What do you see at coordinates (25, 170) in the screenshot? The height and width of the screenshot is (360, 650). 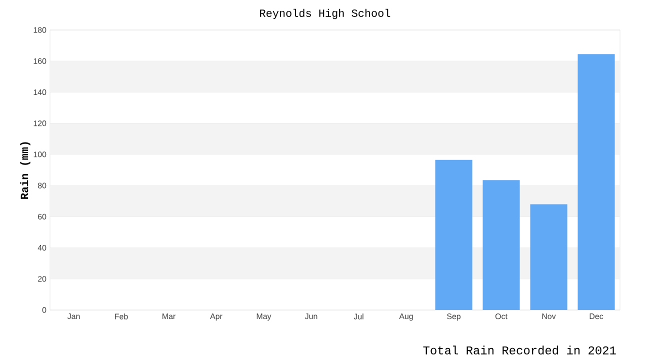 I see `y-axis-title: Rain (mm)` at bounding box center [25, 170].